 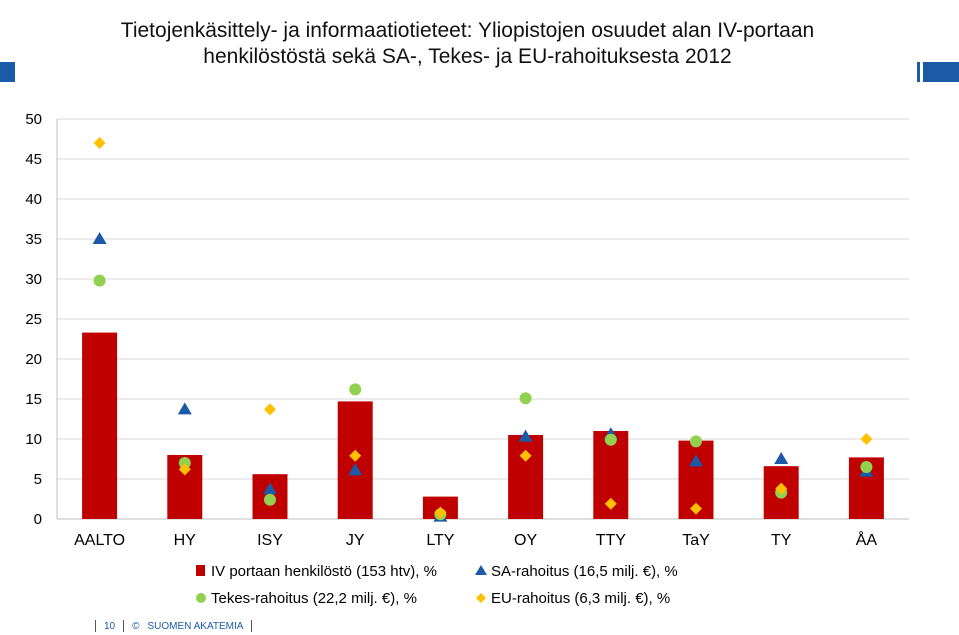 What do you see at coordinates (696, 540) in the screenshot?
I see `x-tick-label: TaY` at bounding box center [696, 540].